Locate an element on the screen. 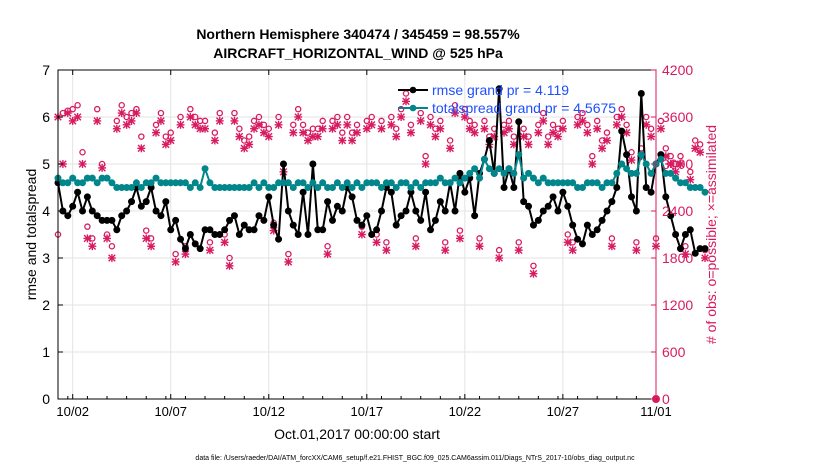 The image size is (830, 470). legend-label: rmse grand pr = 4.119 is located at coordinates (500, 90).